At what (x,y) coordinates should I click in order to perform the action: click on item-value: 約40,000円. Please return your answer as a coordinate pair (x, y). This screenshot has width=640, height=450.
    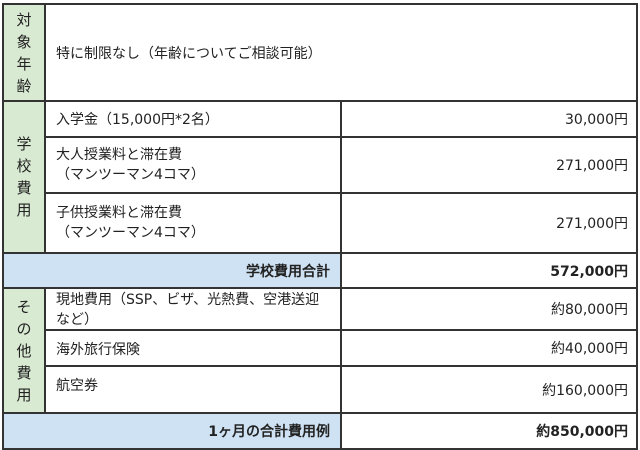
    Looking at the image, I should click on (489, 348).